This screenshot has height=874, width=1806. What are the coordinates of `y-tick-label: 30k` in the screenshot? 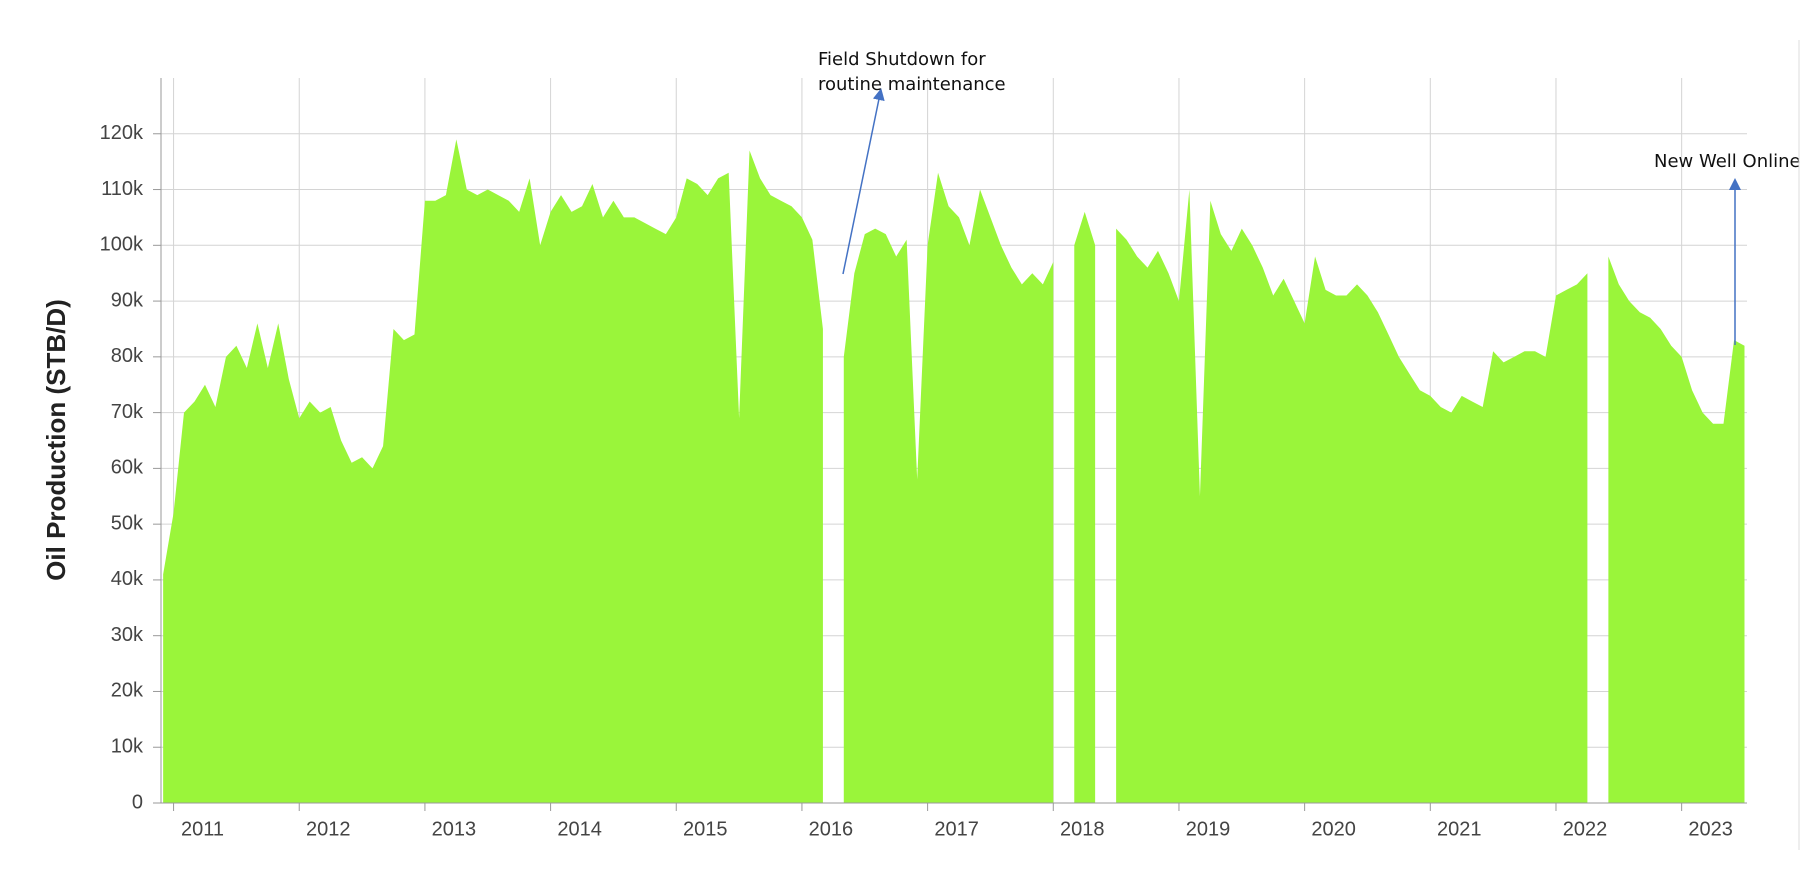 It's located at (127, 635).